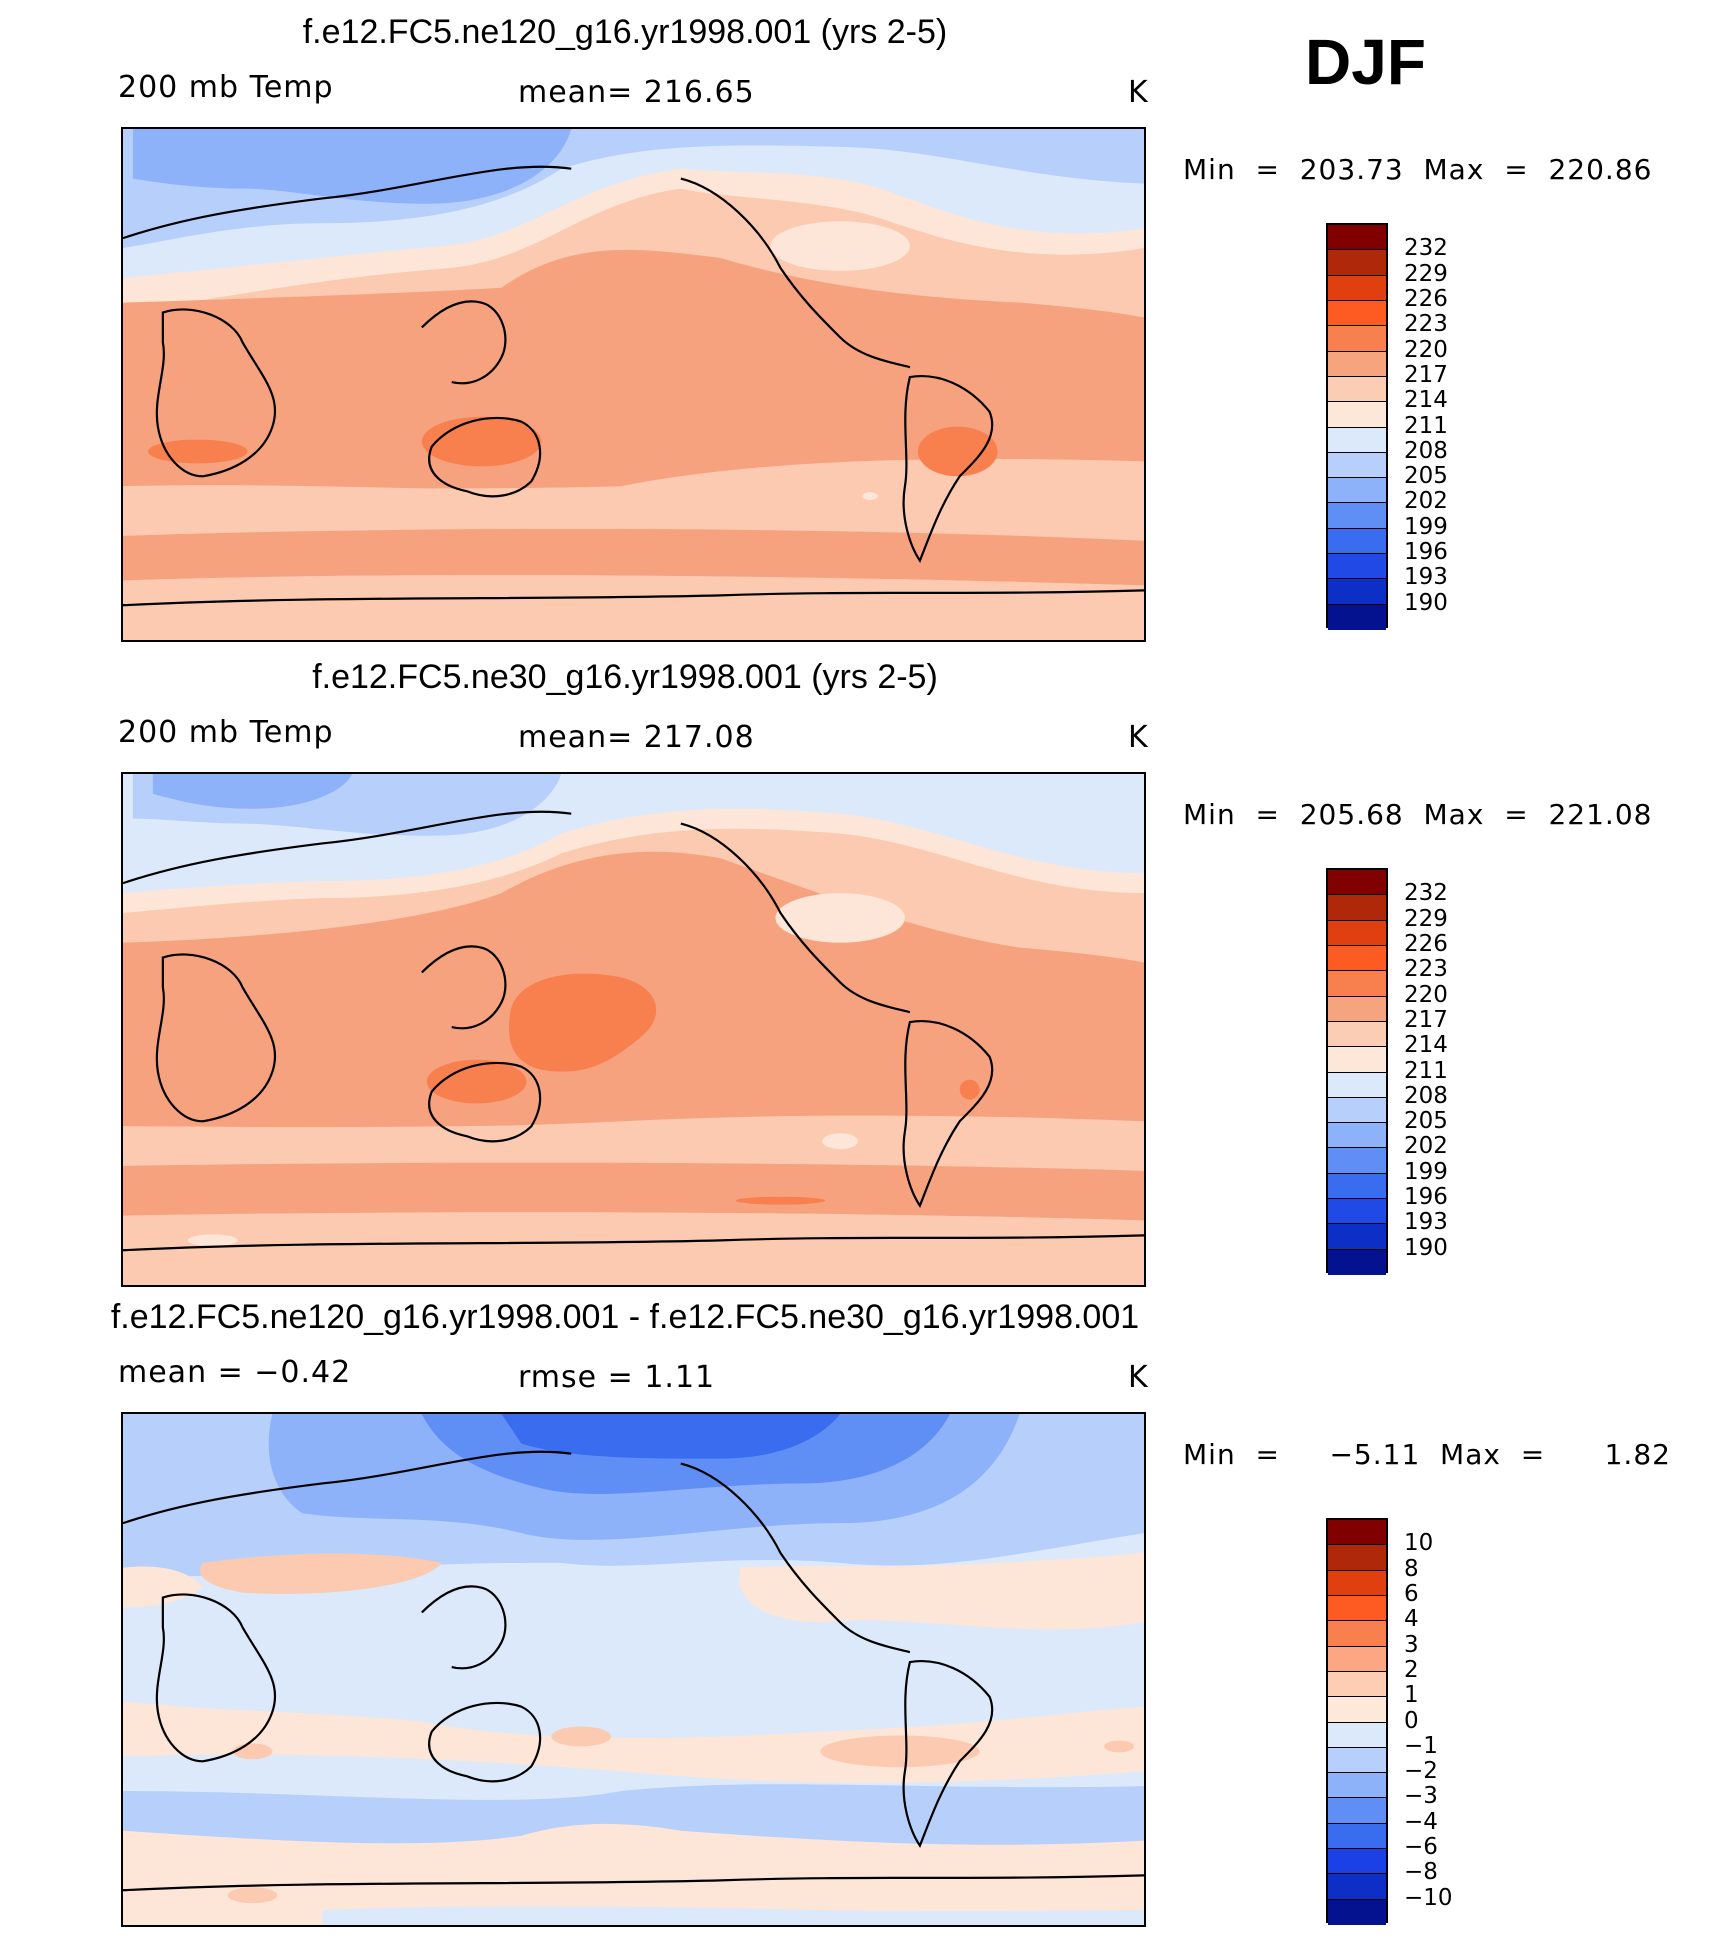 Image resolution: width=1710 pixels, height=1947 pixels. What do you see at coordinates (1426, 918) in the screenshot?
I see `colorbar-tick-label: 229` at bounding box center [1426, 918].